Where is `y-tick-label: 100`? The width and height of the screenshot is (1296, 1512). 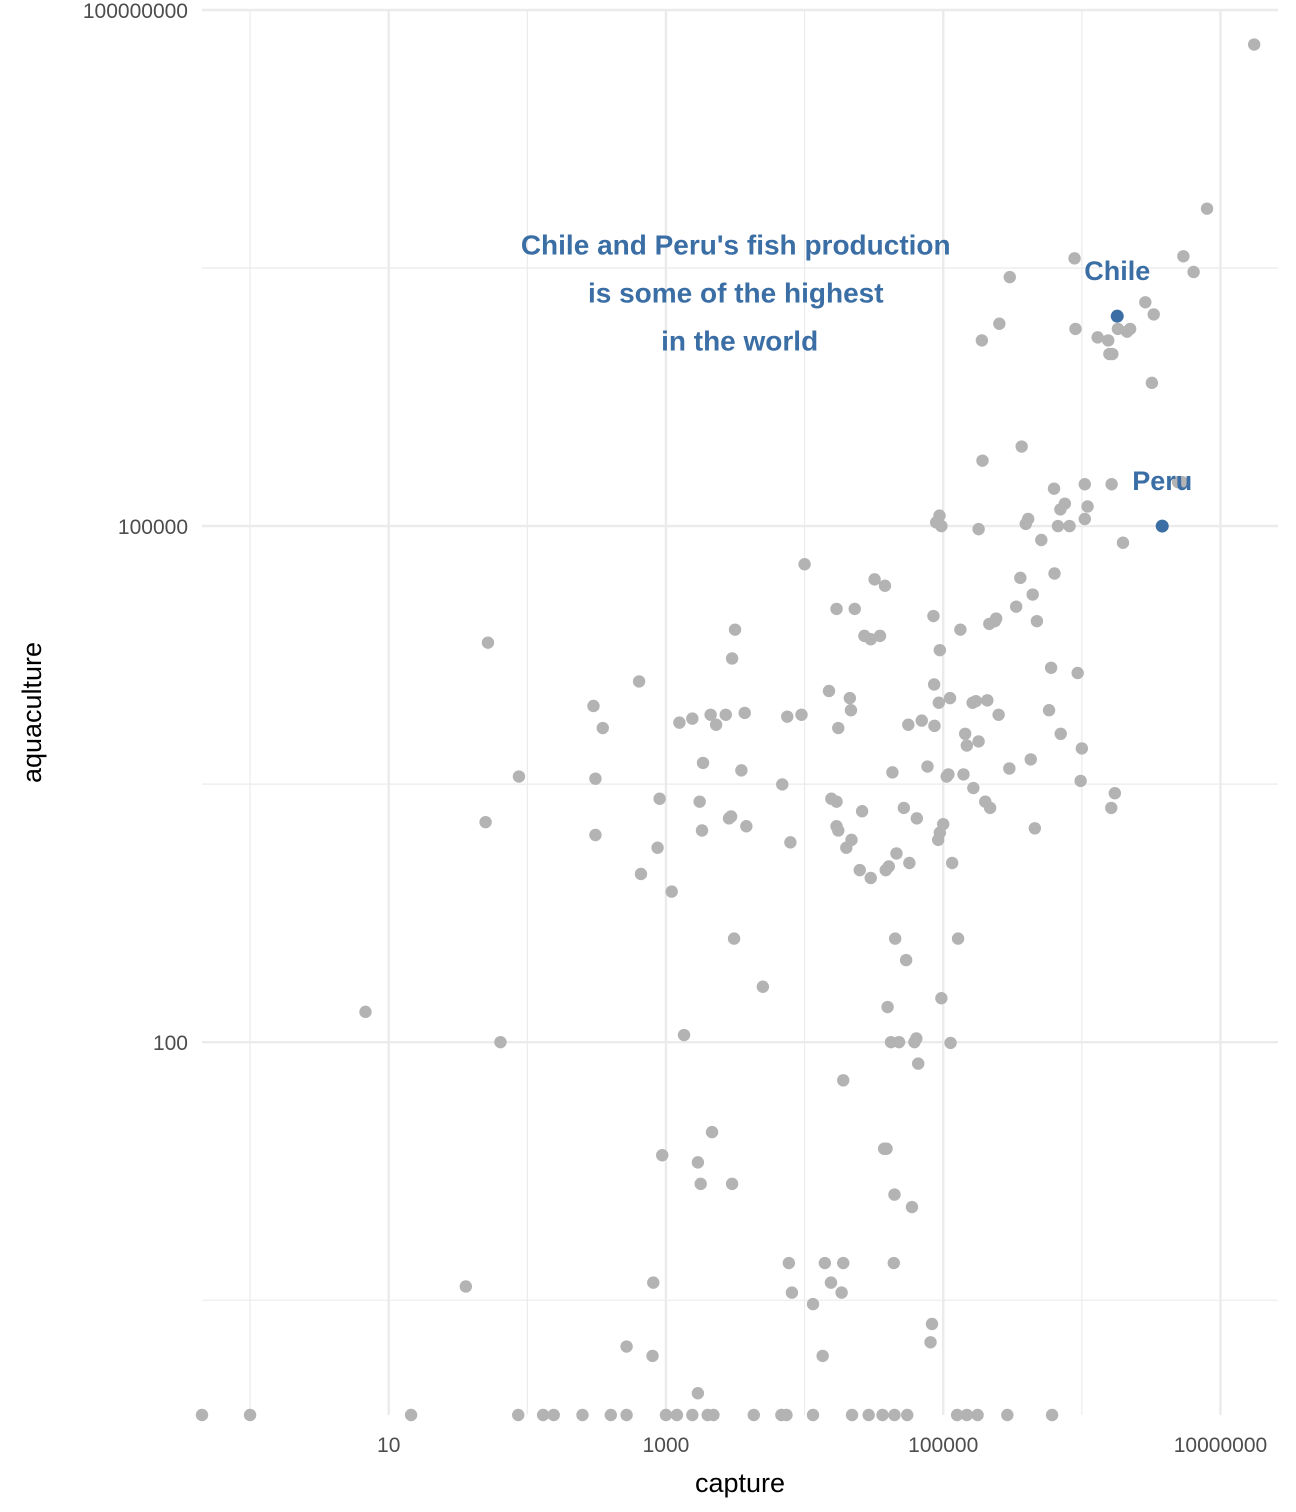 y-tick-label: 100 is located at coordinates (170, 1043).